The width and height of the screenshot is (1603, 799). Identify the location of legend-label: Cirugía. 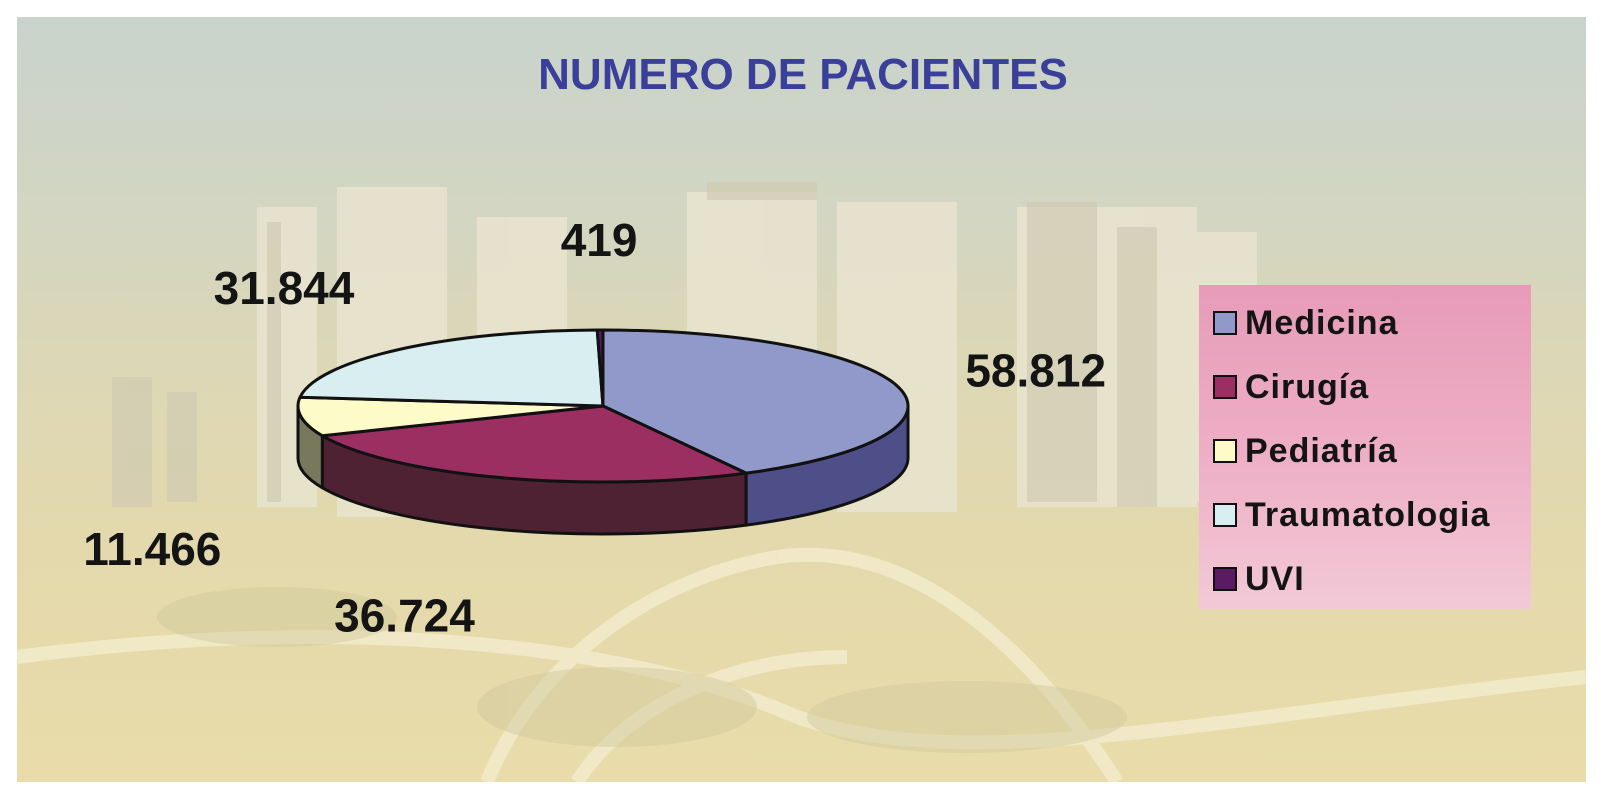
(1307, 386).